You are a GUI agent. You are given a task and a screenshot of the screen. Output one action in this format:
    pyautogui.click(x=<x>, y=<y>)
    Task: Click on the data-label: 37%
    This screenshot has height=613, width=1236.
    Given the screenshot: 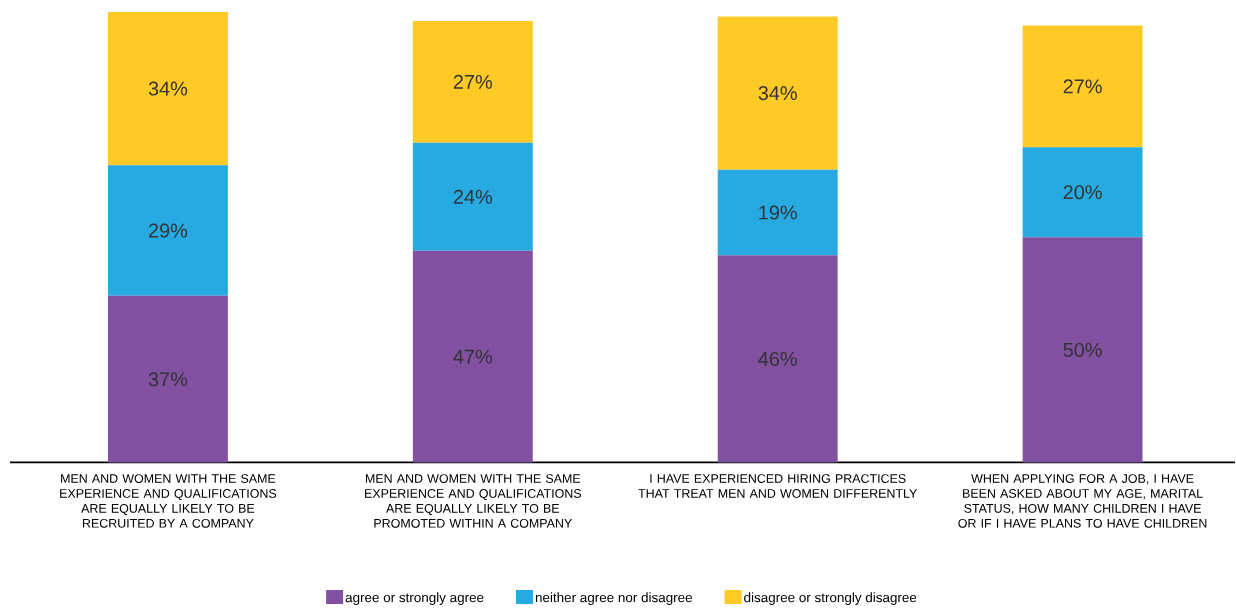 What is the action you would take?
    pyautogui.click(x=168, y=379)
    